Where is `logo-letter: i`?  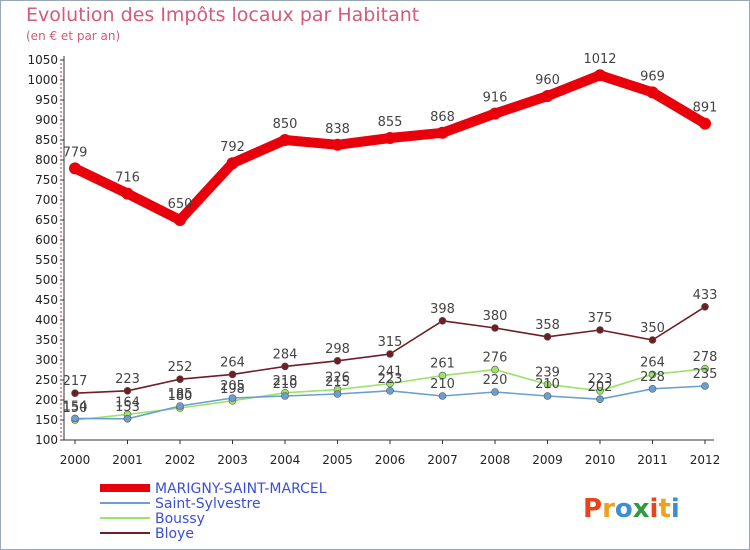 logo-letter: i is located at coordinates (675, 509).